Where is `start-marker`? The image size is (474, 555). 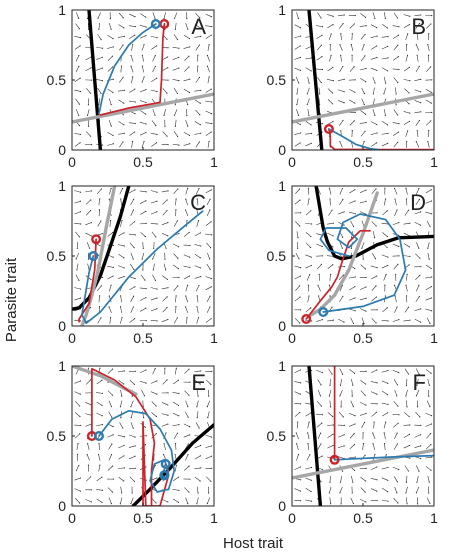
start-marker is located at coordinates (164, 475).